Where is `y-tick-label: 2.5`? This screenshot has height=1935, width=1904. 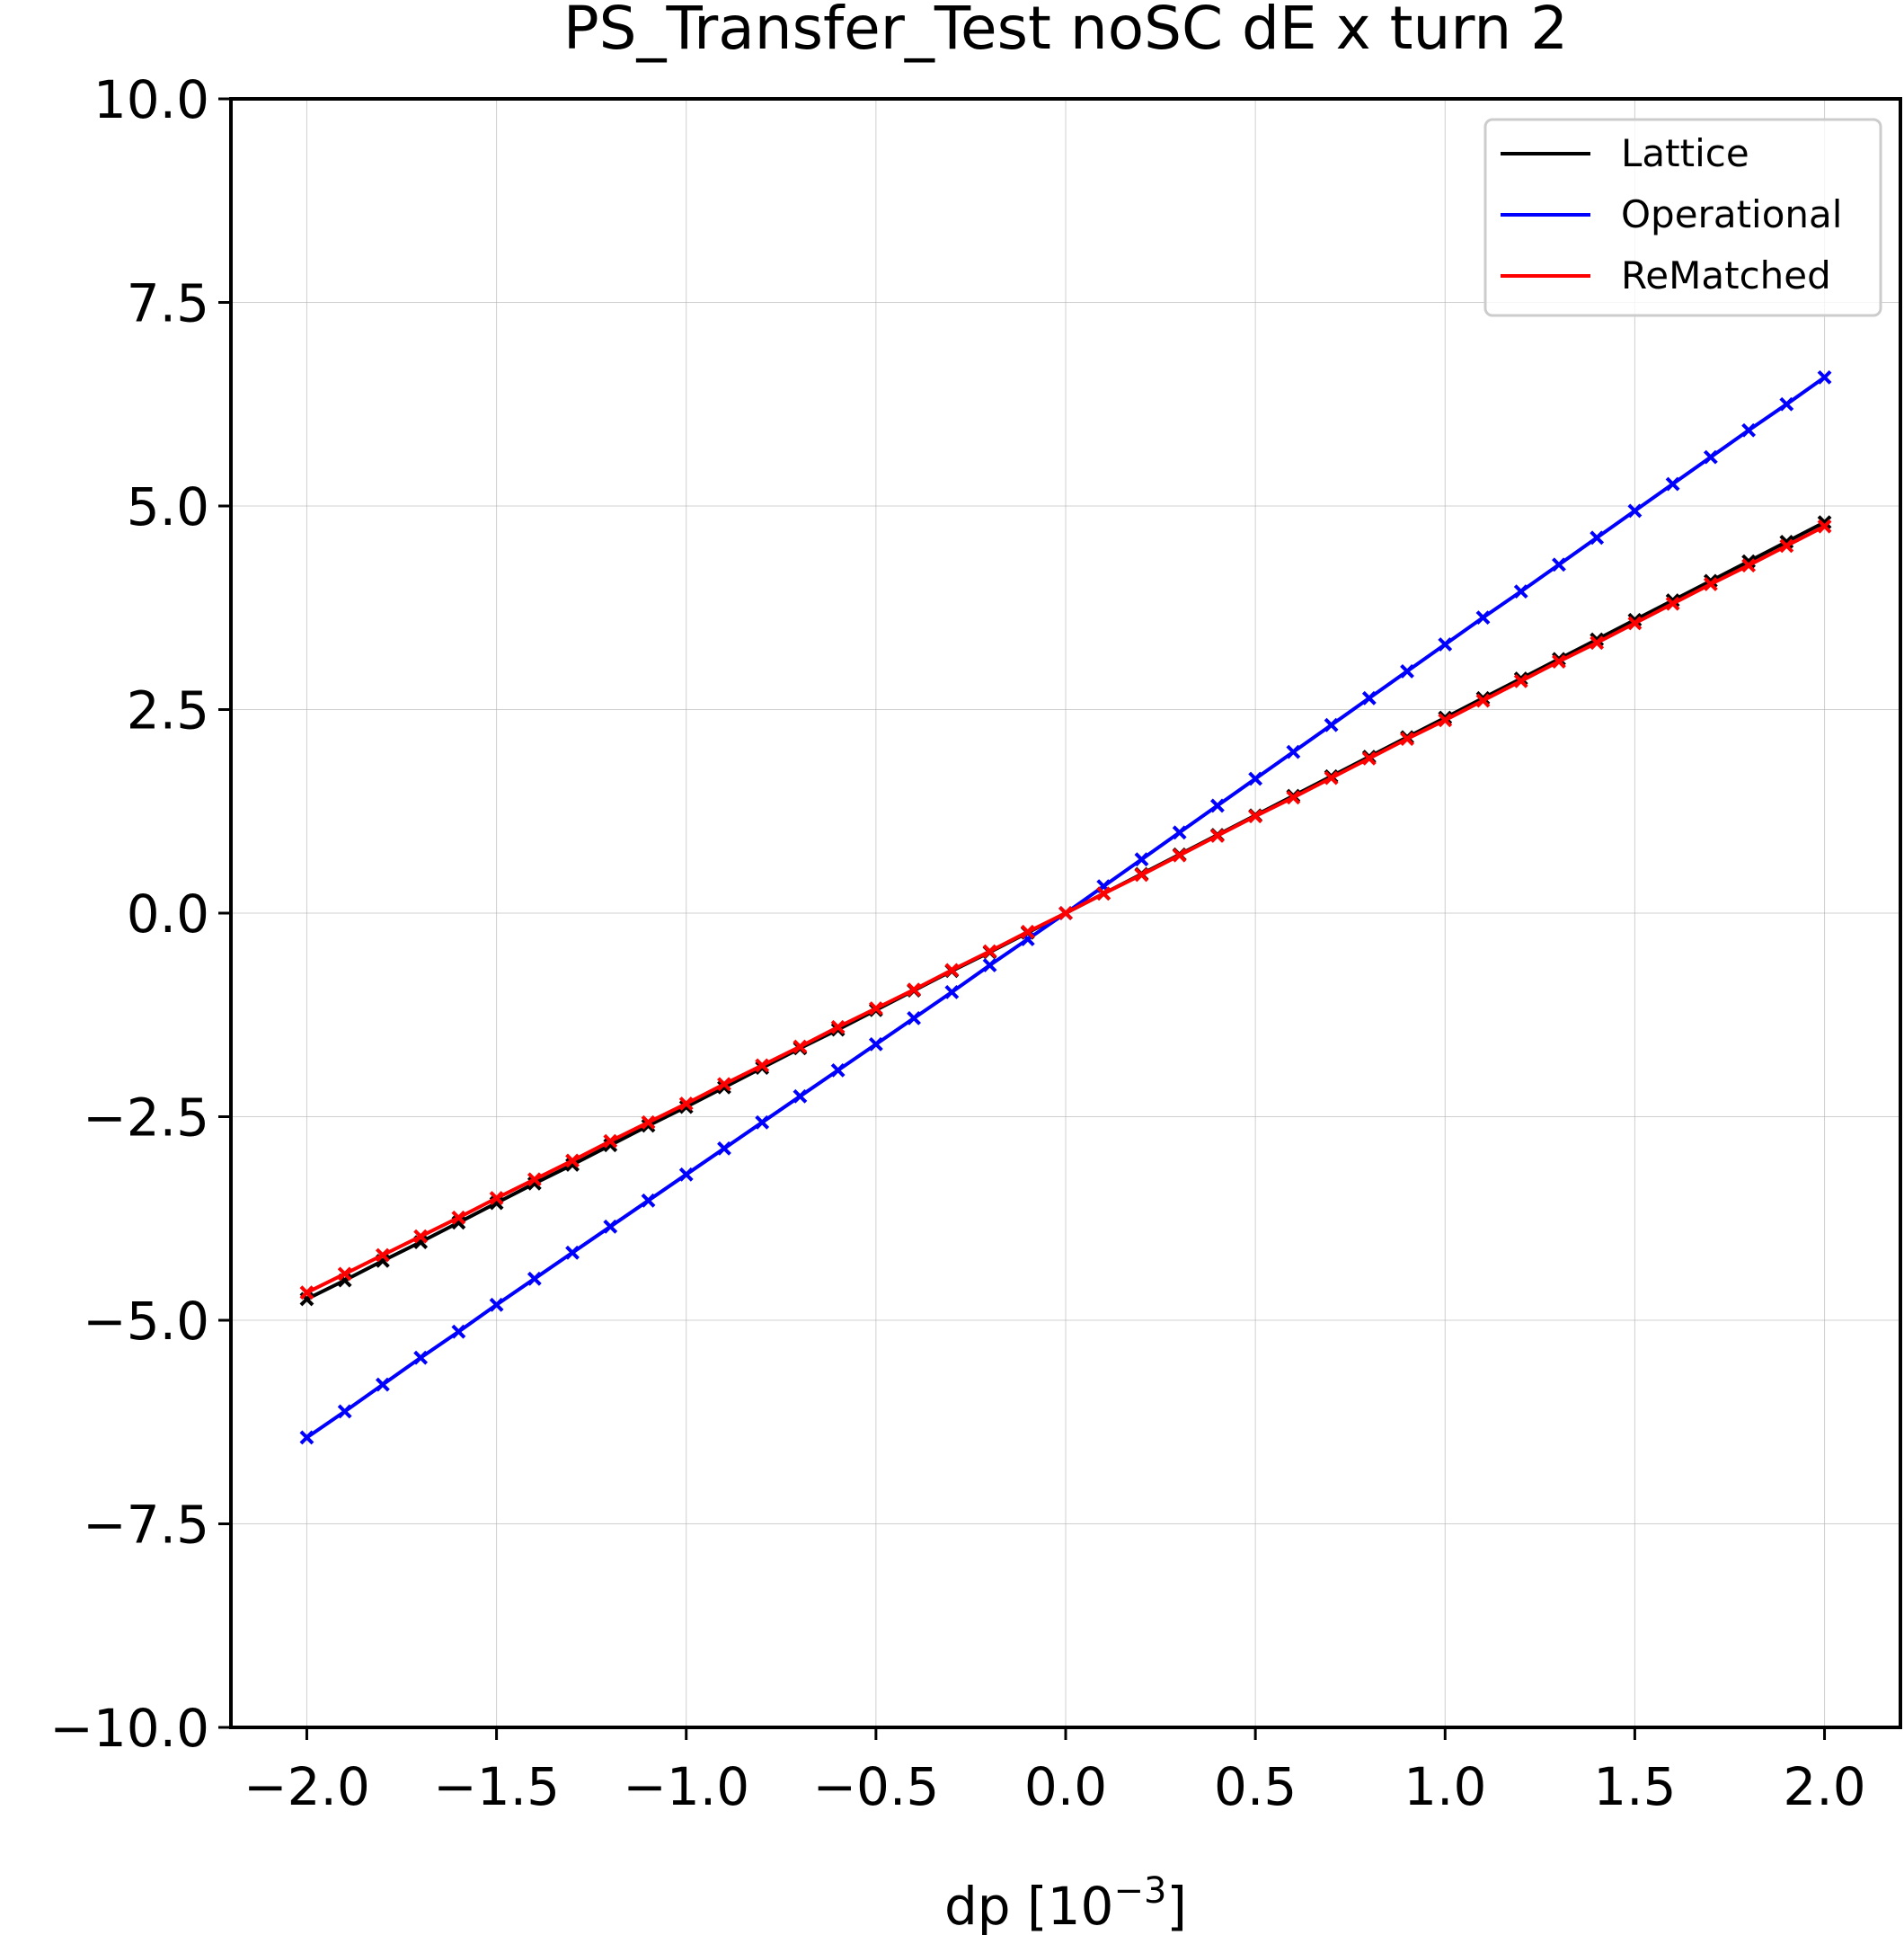 y-tick-label: 2.5 is located at coordinates (168, 710).